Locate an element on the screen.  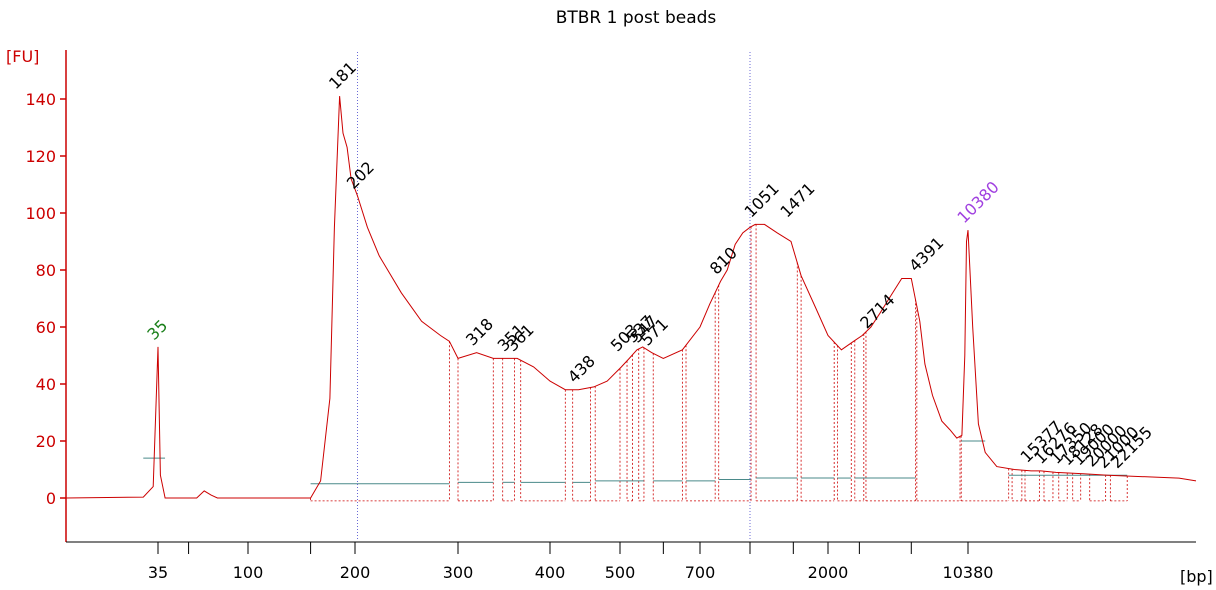
y-axis-label: [FU] is located at coordinates (22, 56).